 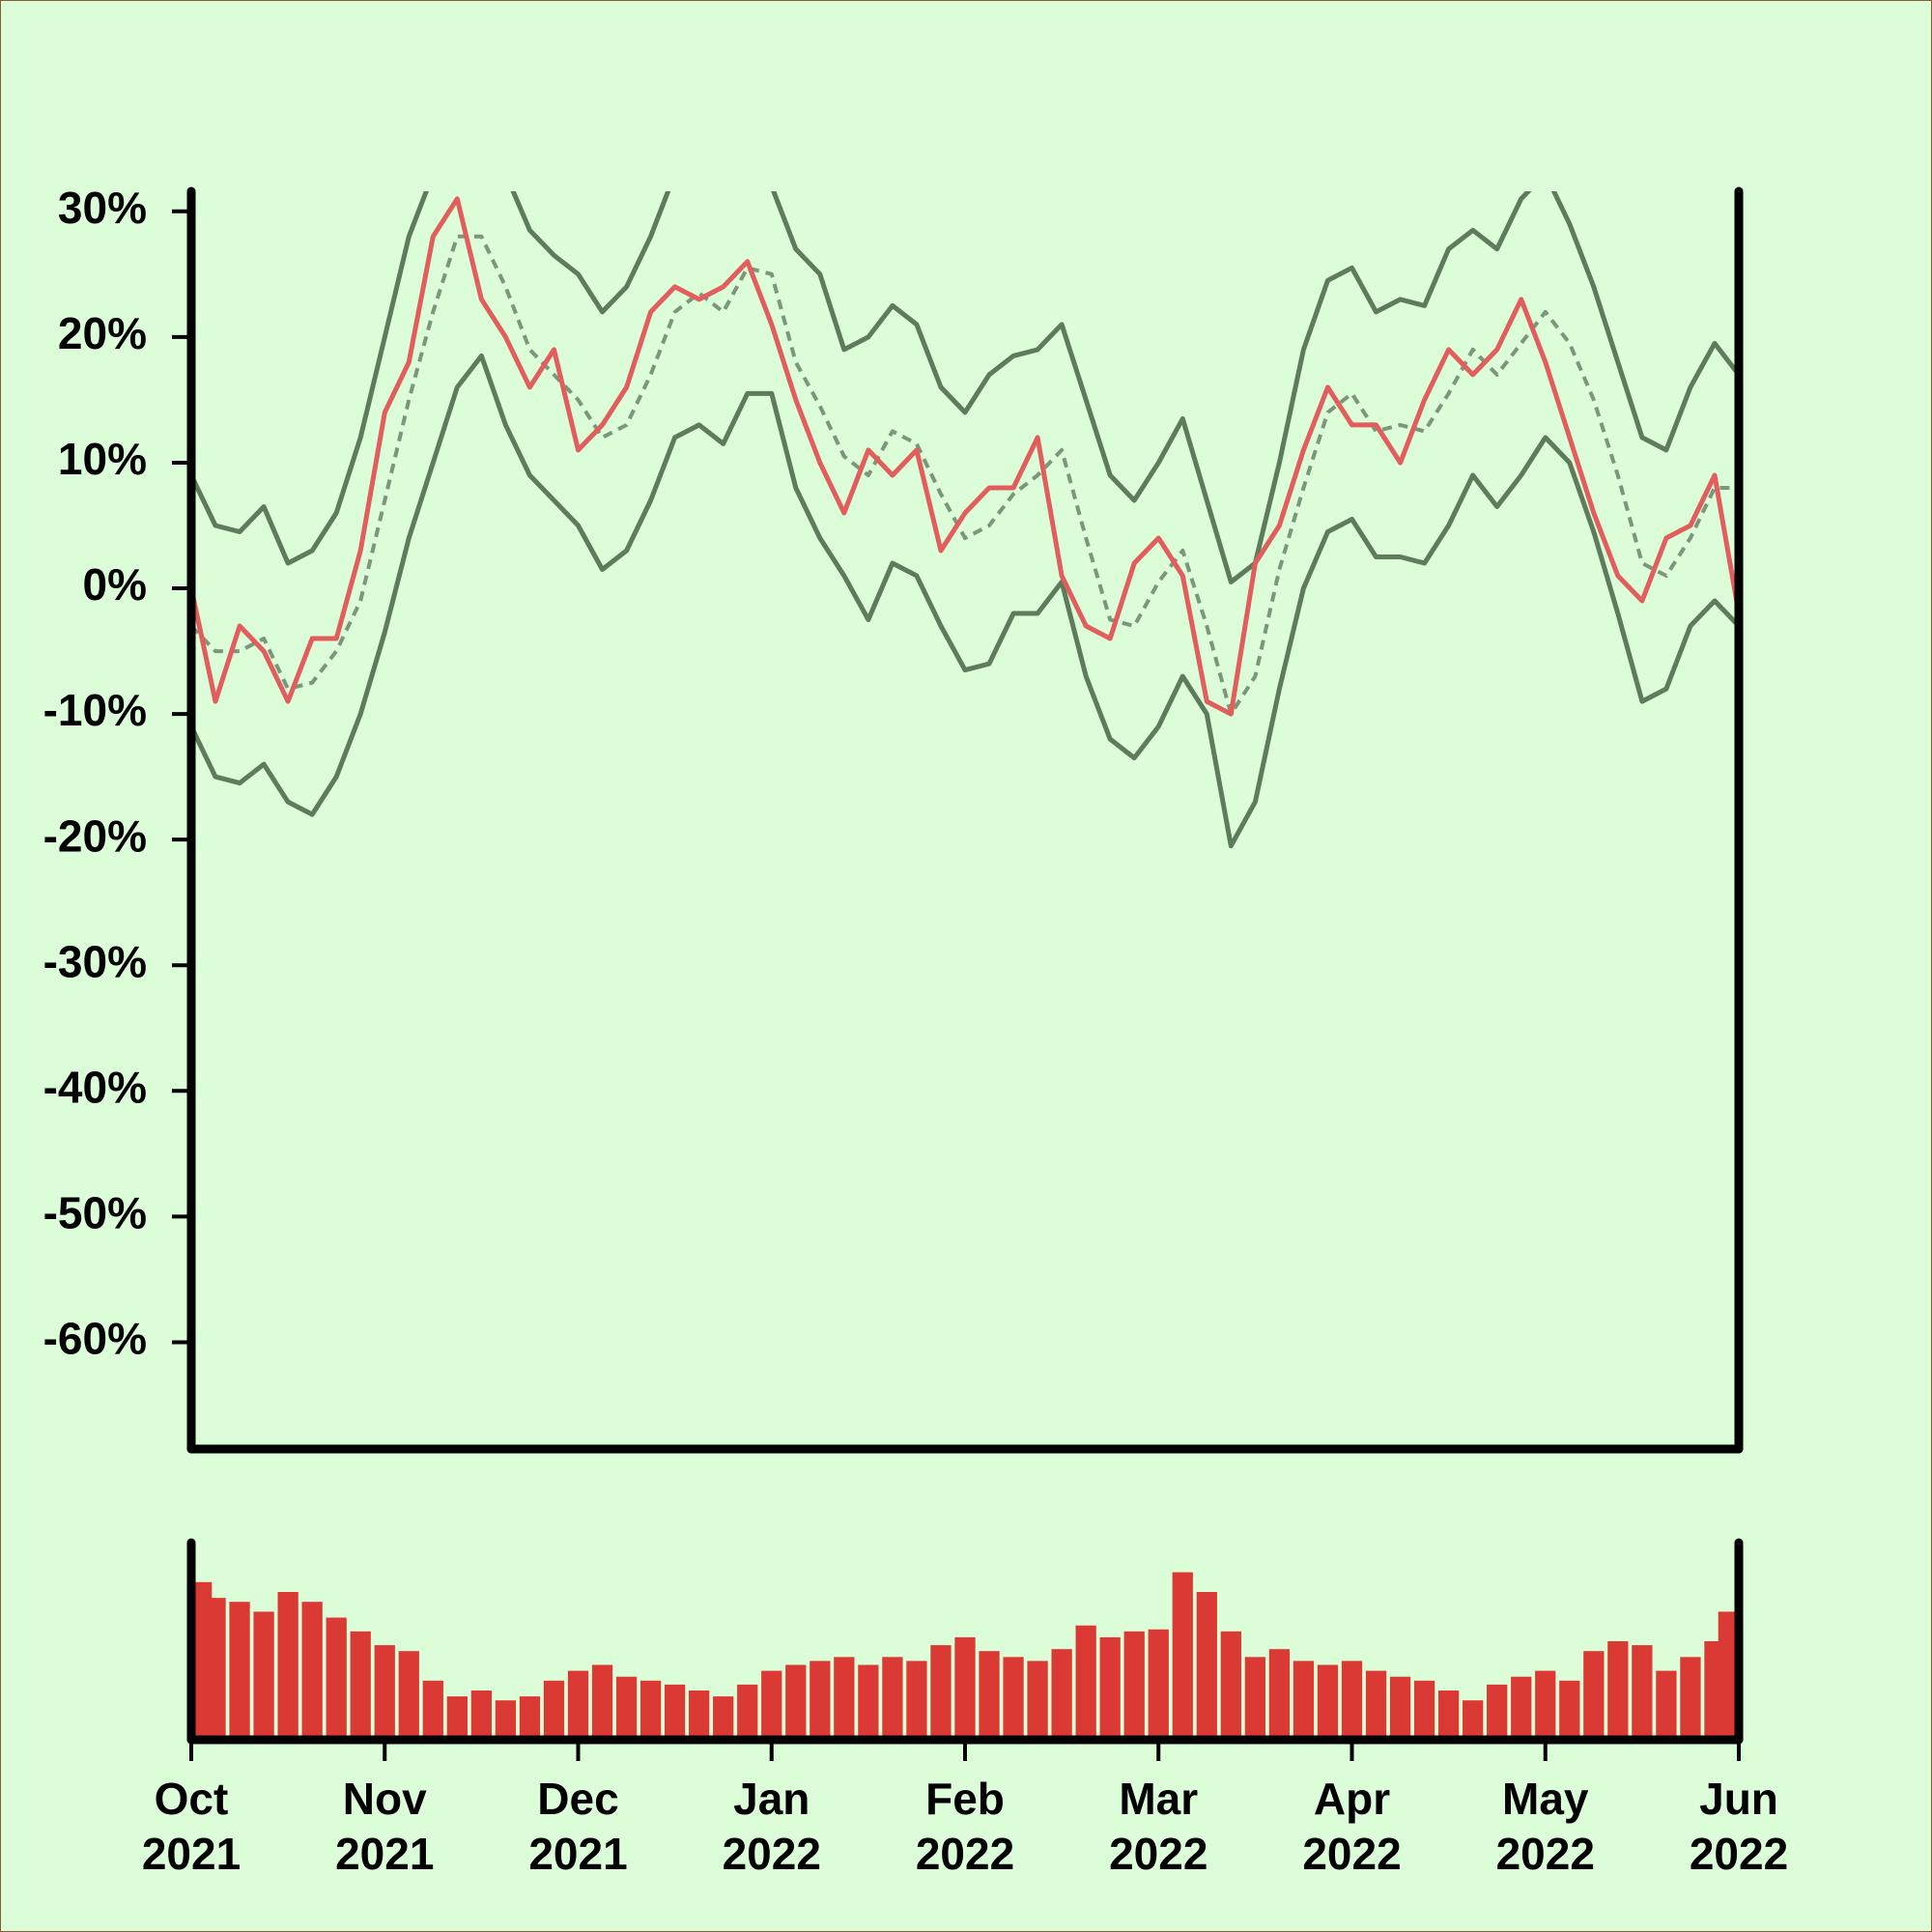 What do you see at coordinates (771, 1799) in the screenshot?
I see `x-tick-label-line: Jan` at bounding box center [771, 1799].